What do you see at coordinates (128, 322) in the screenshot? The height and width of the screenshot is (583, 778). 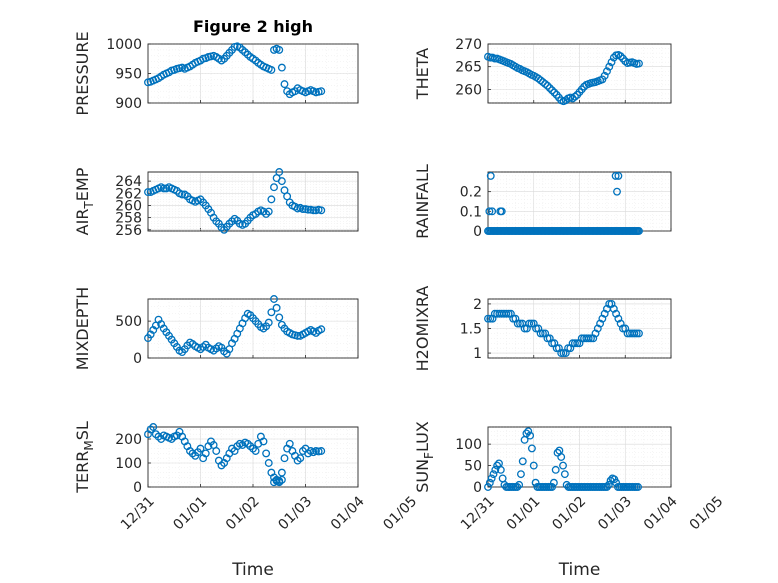 I see `mixdepth-ytick-label: 500` at bounding box center [128, 322].